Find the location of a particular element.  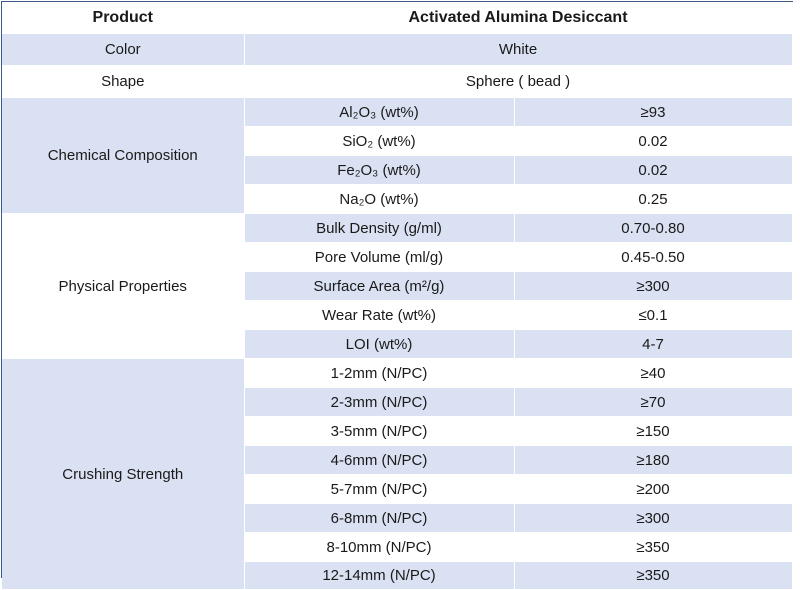

value-cell: 4-7 is located at coordinates (653, 344).